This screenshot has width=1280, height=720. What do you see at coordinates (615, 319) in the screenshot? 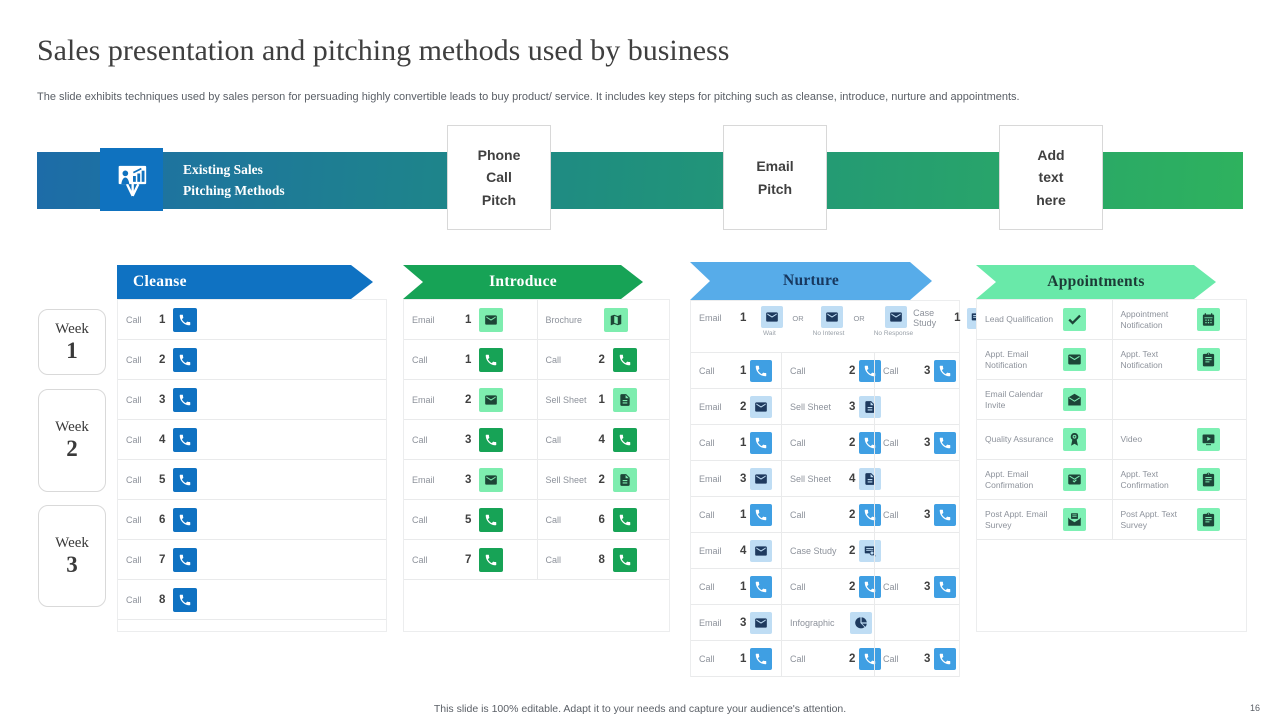
I see `map-icon` at bounding box center [615, 319].